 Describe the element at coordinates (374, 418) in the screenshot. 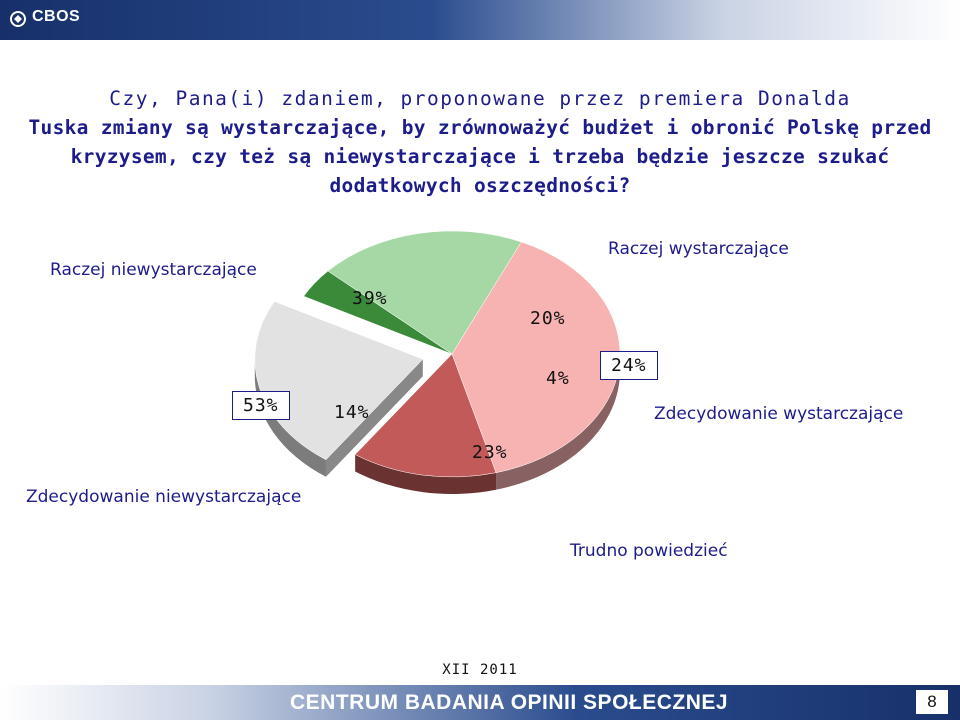

I see `pie-slice-wall-trudno-powiedziec` at that location.